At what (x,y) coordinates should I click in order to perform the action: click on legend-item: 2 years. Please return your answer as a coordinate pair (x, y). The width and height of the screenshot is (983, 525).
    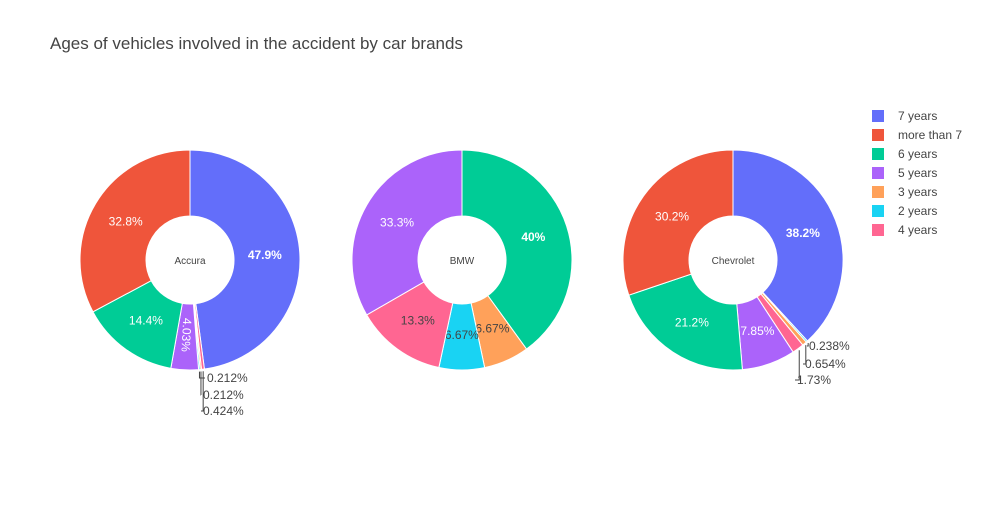
    Looking at the image, I should click on (917, 210).